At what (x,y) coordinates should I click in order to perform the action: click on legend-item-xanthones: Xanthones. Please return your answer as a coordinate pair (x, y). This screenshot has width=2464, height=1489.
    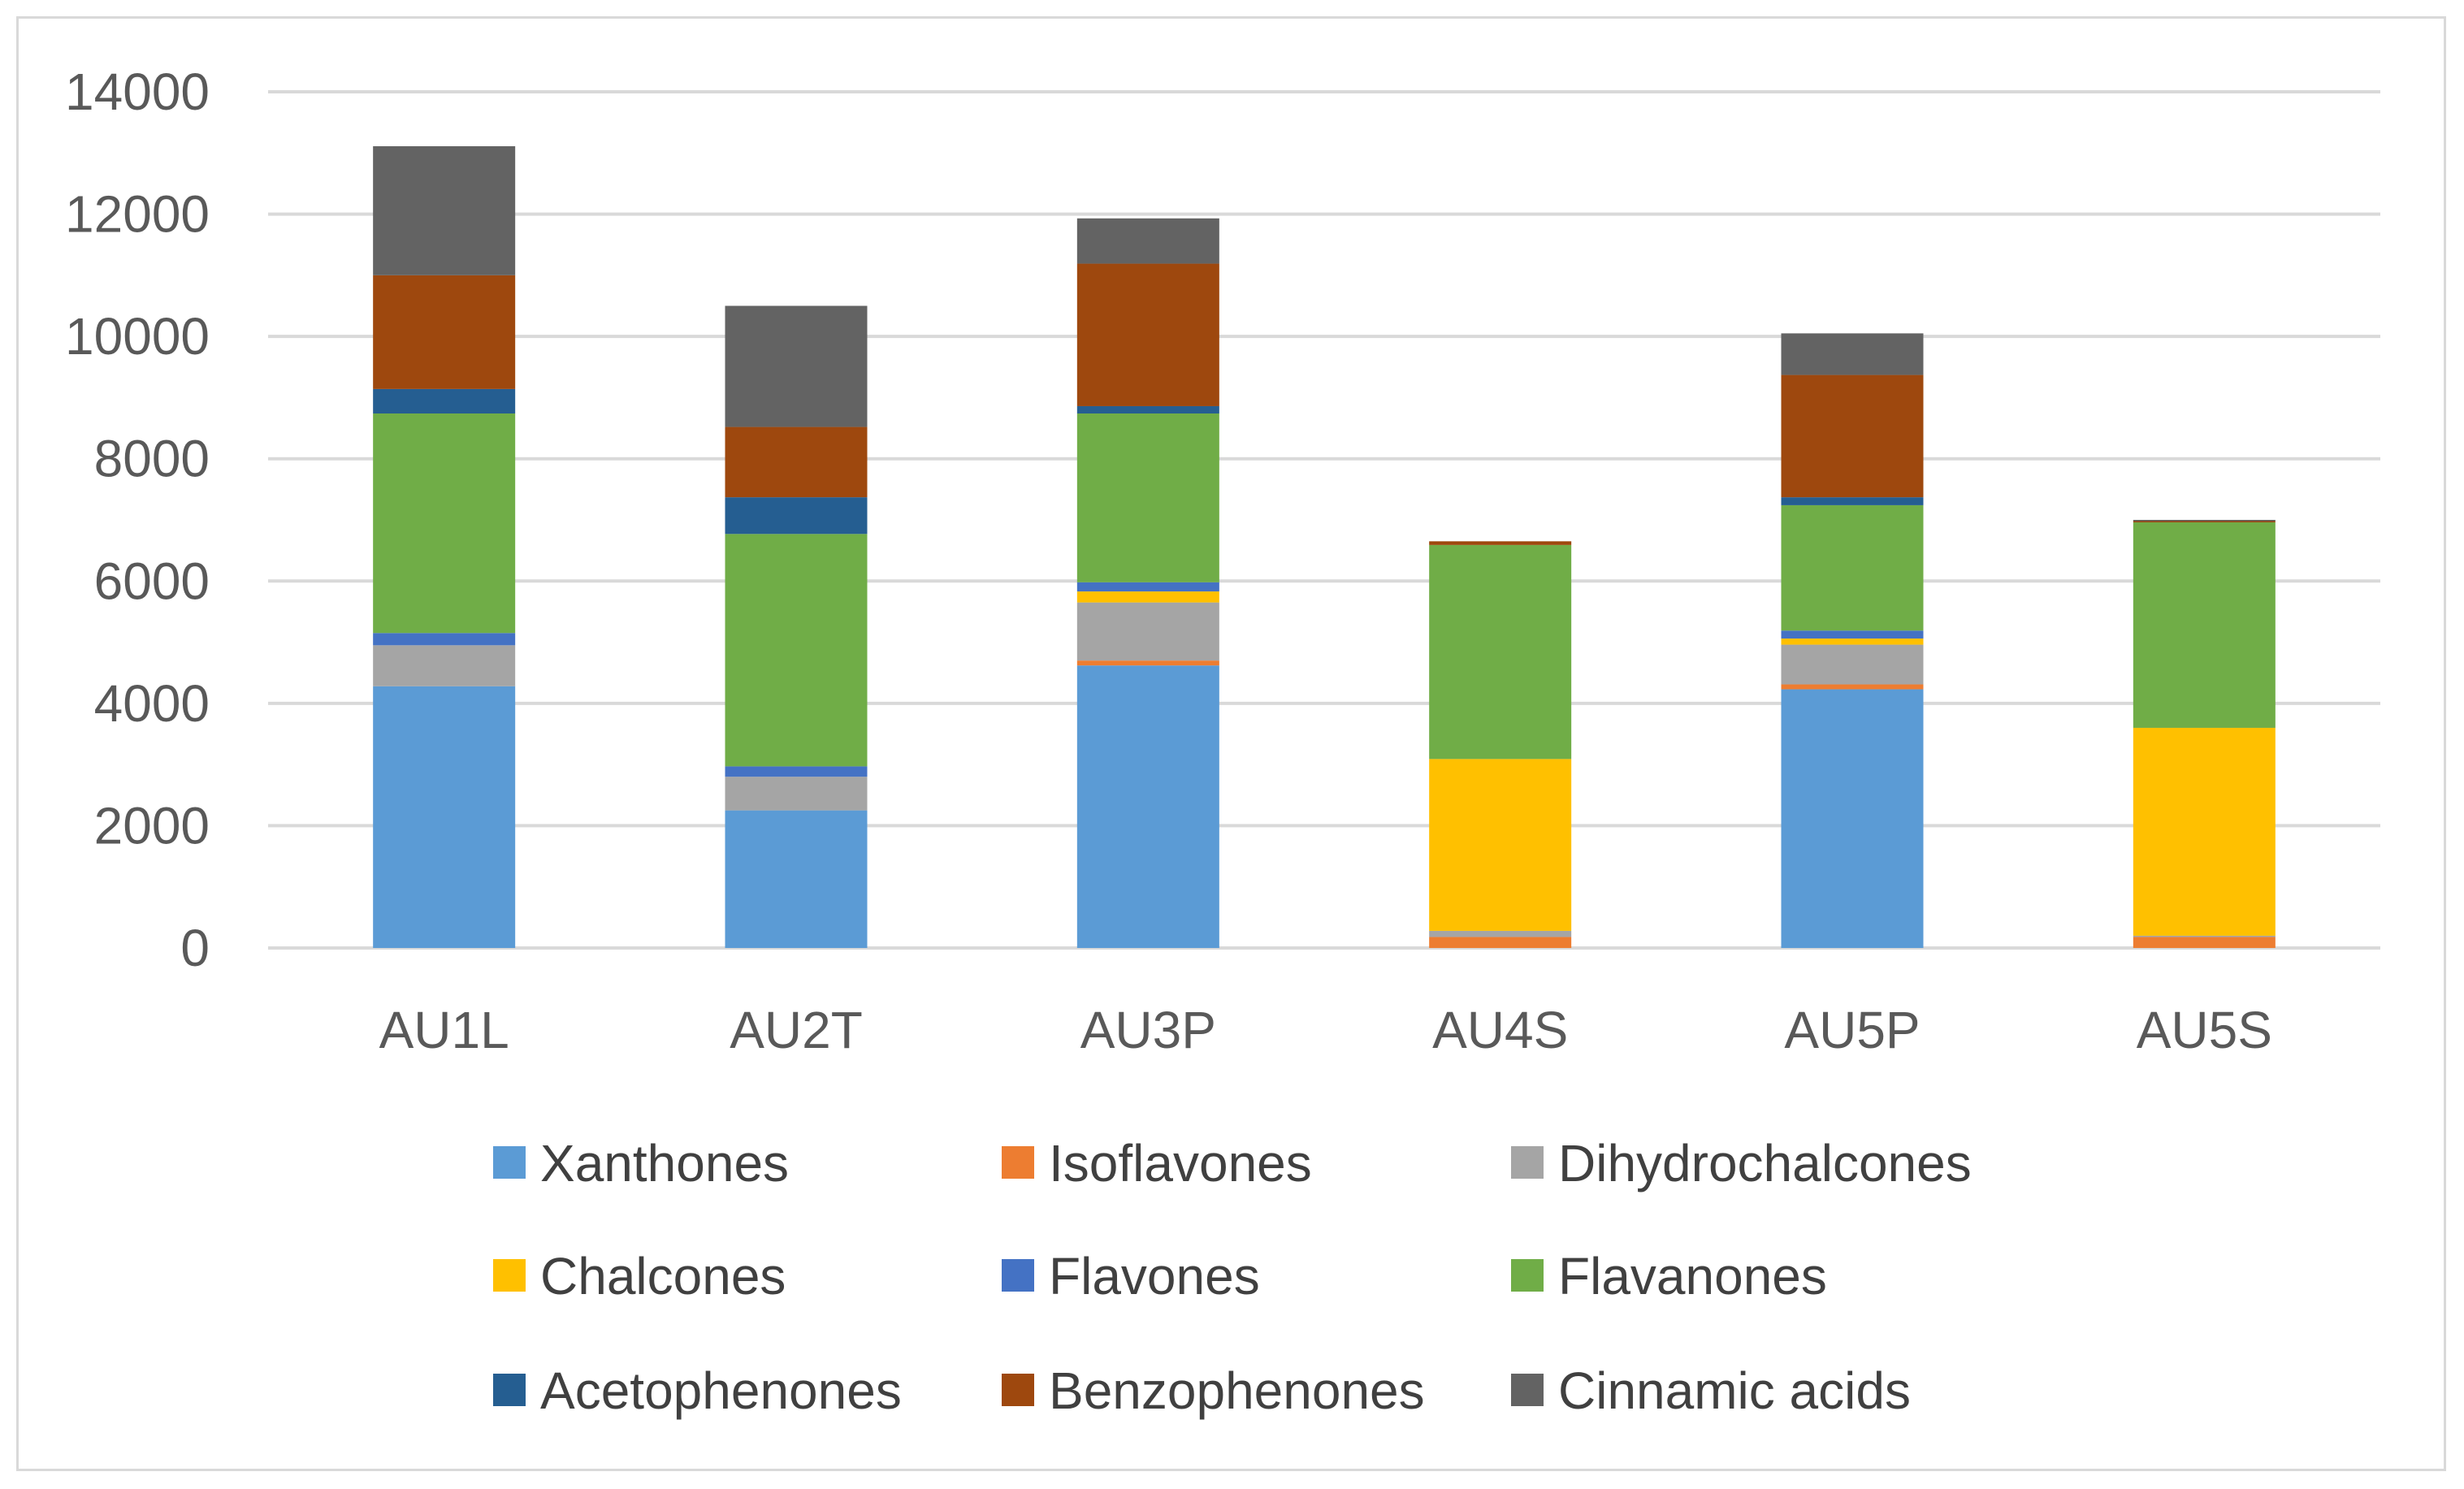
    Looking at the image, I should click on (641, 1163).